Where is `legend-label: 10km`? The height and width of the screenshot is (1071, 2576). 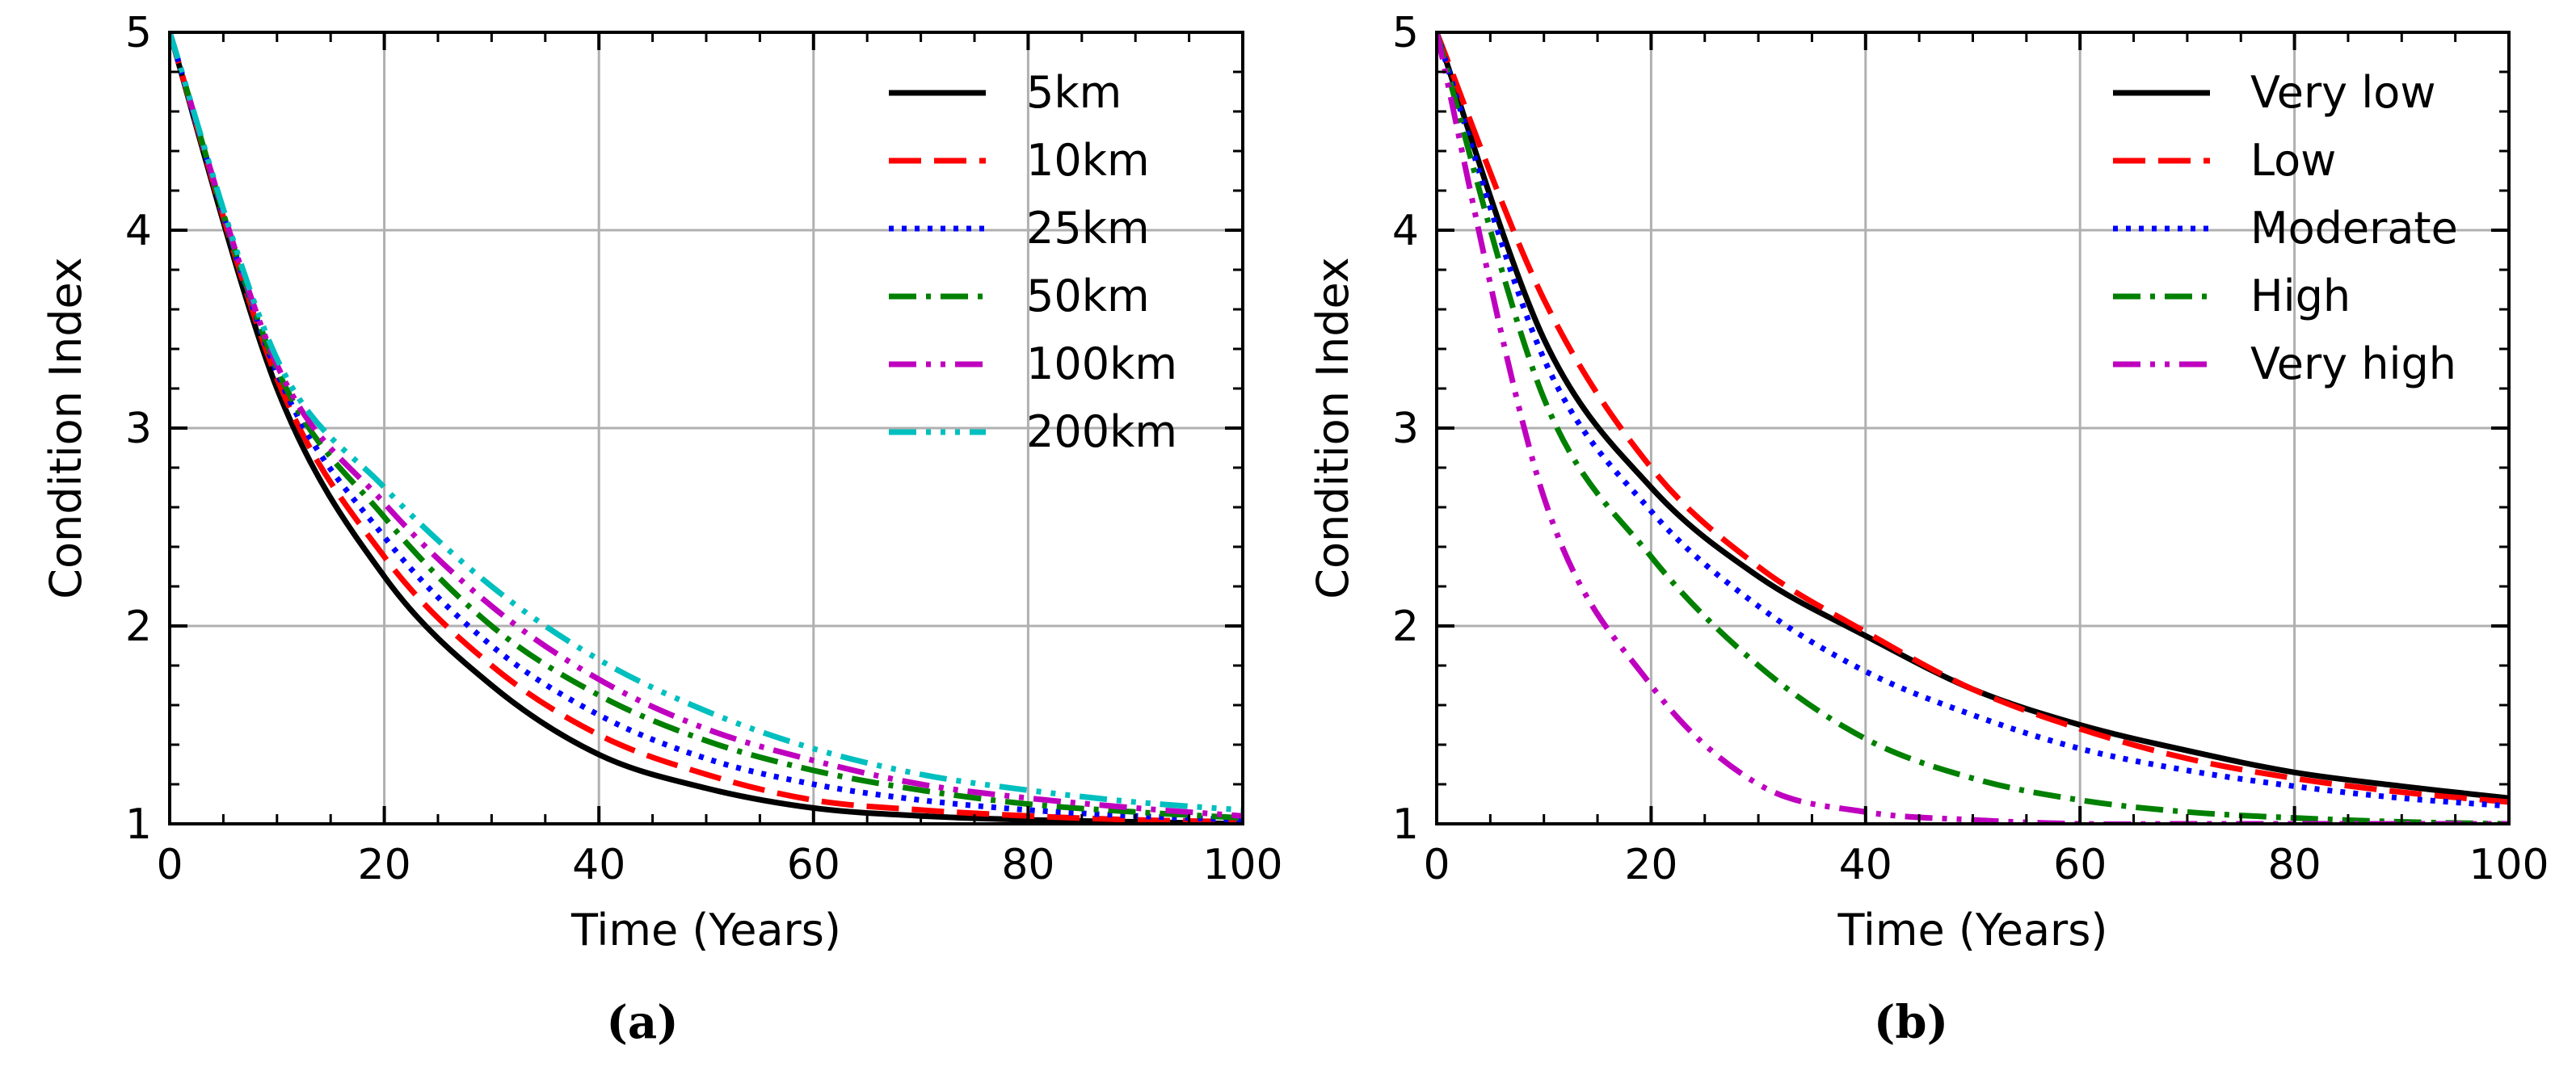
legend-label: 10km is located at coordinates (1088, 160).